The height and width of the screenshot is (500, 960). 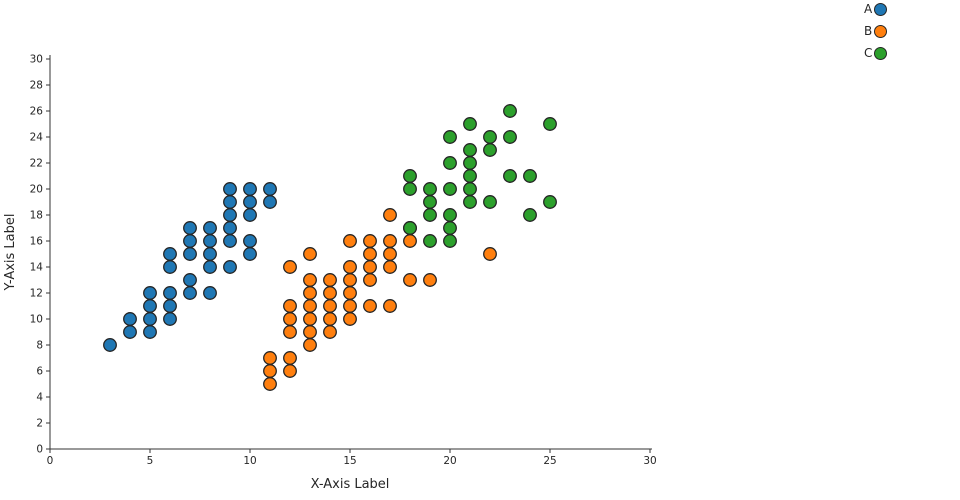 I want to click on x-tick-label: 25, so click(x=549, y=461).